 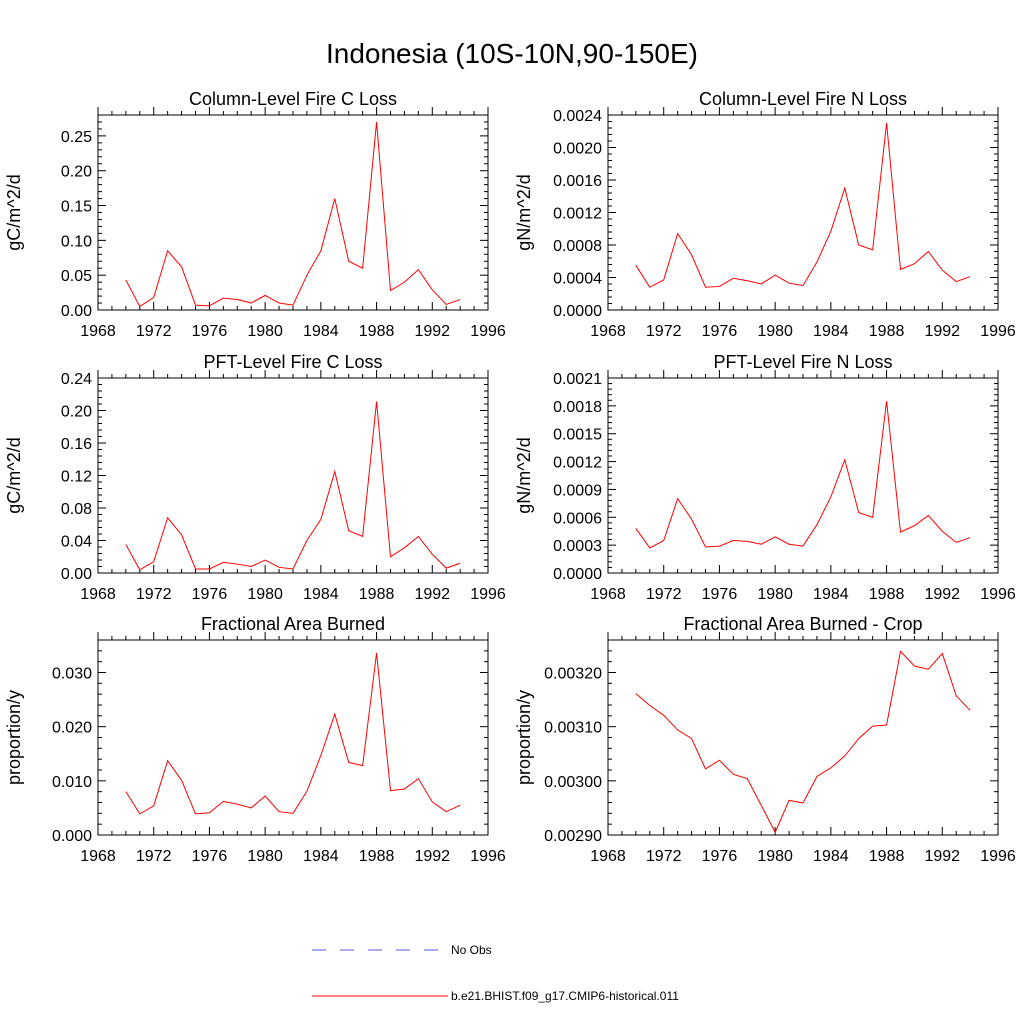 I want to click on y-tick-label: 0.12, so click(x=76, y=477).